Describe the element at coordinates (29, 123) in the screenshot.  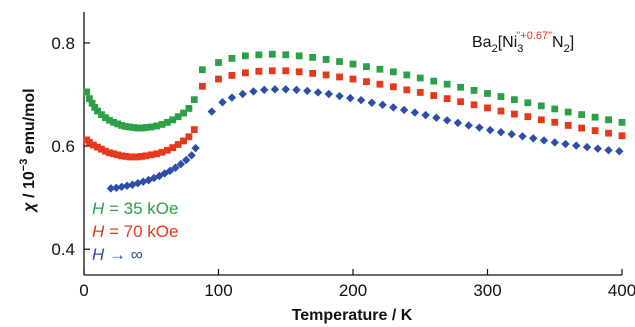
I see `y-axis-title-unit: emu/mol` at that location.